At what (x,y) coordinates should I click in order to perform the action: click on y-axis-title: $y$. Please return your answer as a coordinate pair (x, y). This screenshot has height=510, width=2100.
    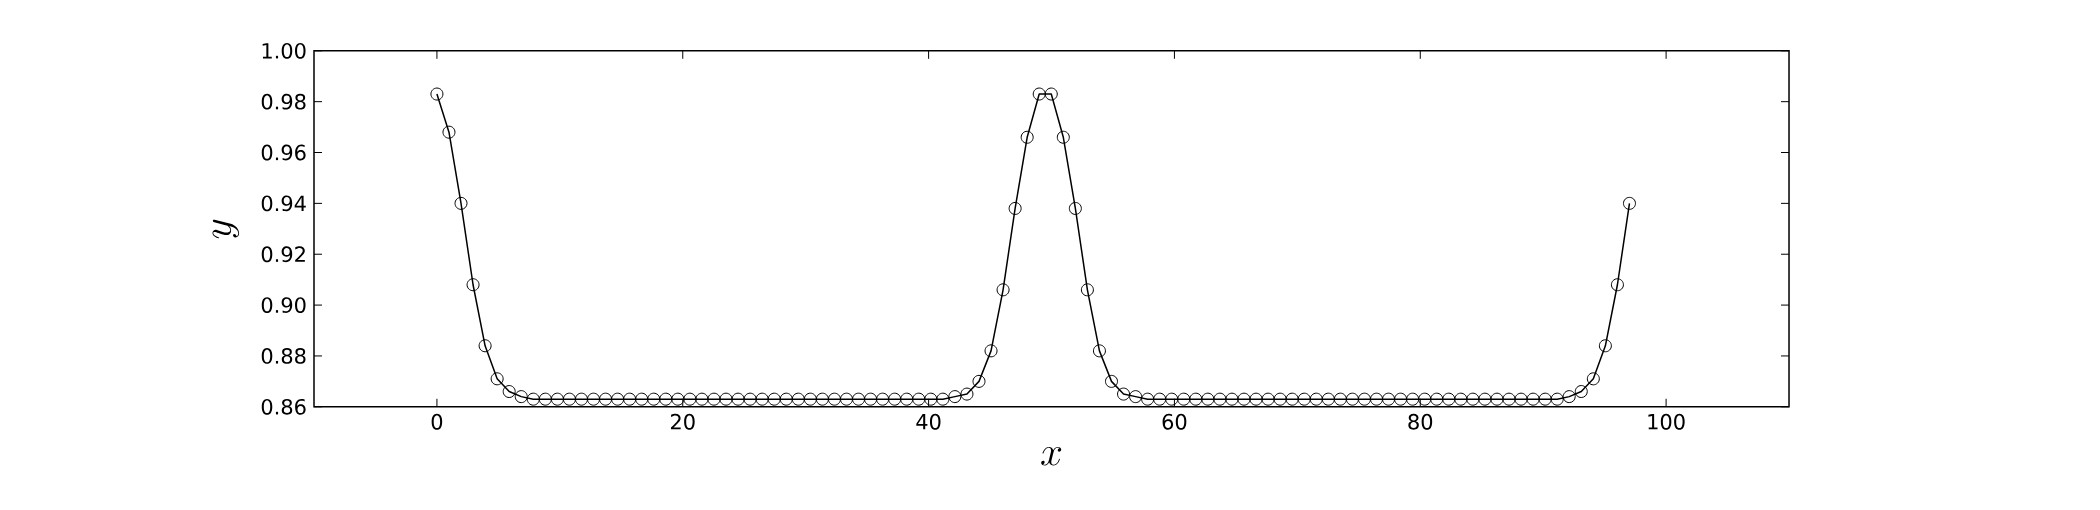
    Looking at the image, I should click on (226, 229).